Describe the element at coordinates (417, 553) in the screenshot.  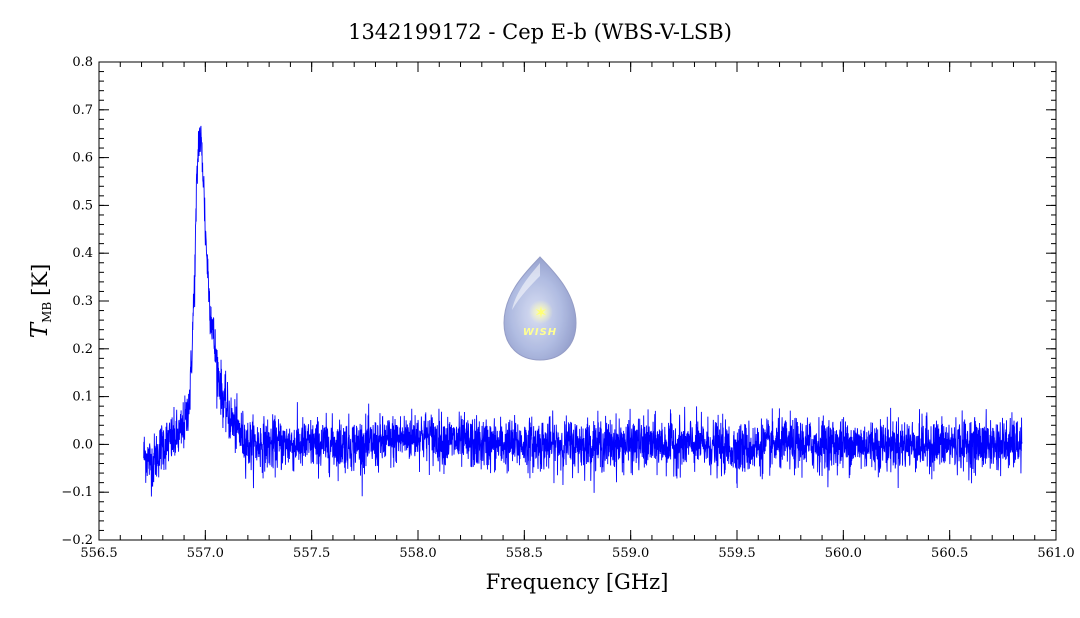
I see `x-tick-label: 558.0` at that location.